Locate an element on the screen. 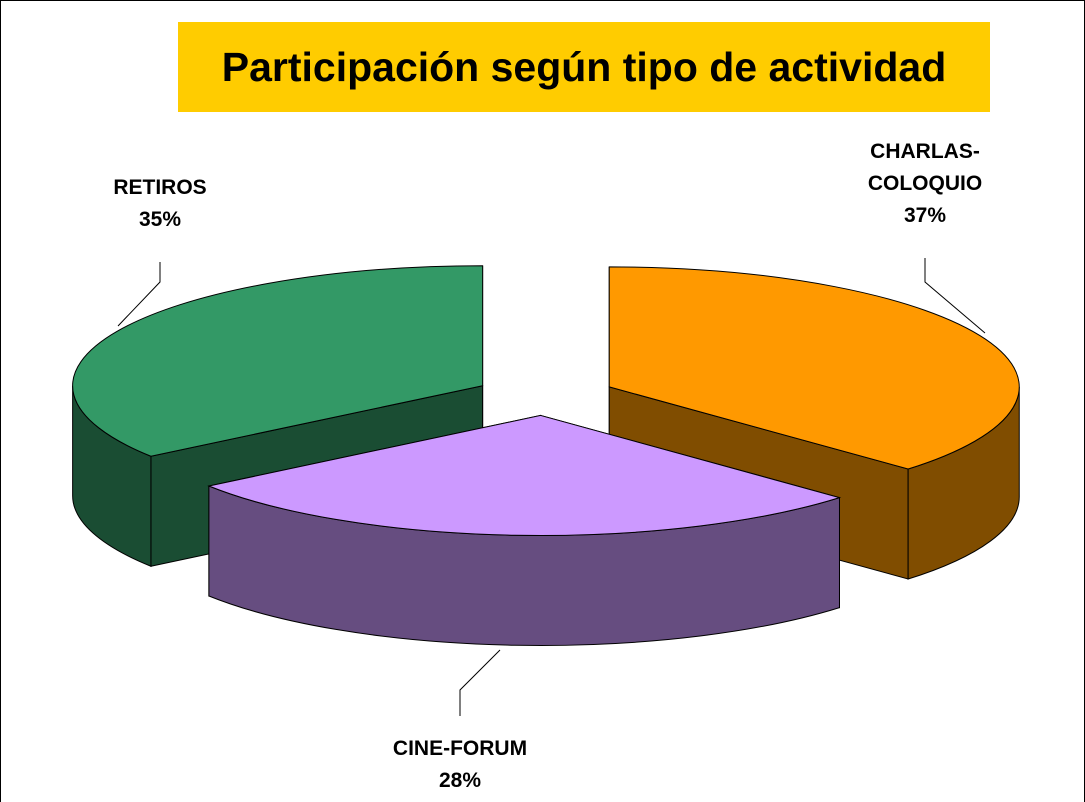 This screenshot has height=802, width=1085. slice-label: CHARLAS-COLOQUIO 37% is located at coordinates (925, 184).